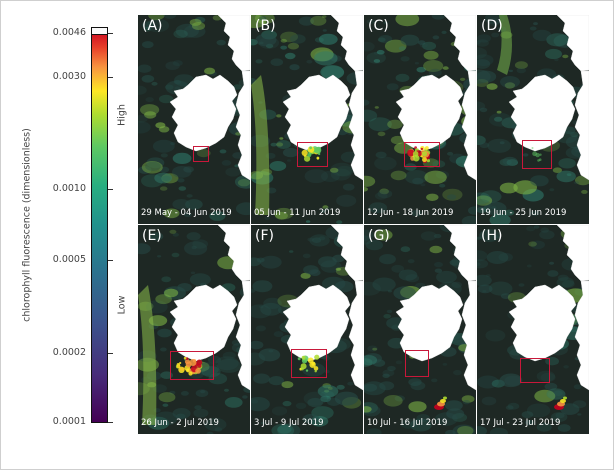  Describe the element at coordinates (265, 26) in the screenshot. I see `panel-label: (B)` at that location.